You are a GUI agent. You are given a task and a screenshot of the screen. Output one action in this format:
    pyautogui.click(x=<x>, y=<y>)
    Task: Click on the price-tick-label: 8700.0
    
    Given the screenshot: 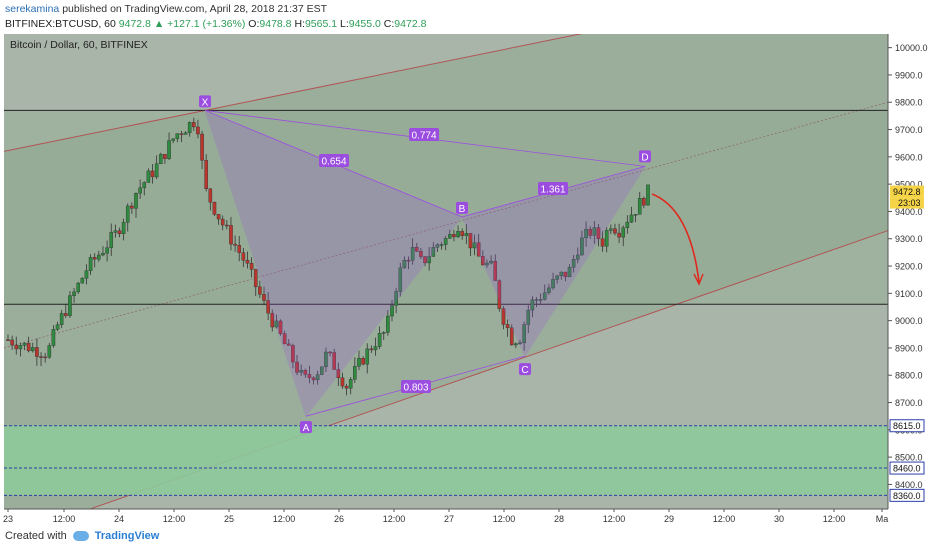 What is the action you would take?
    pyautogui.click(x=909, y=403)
    